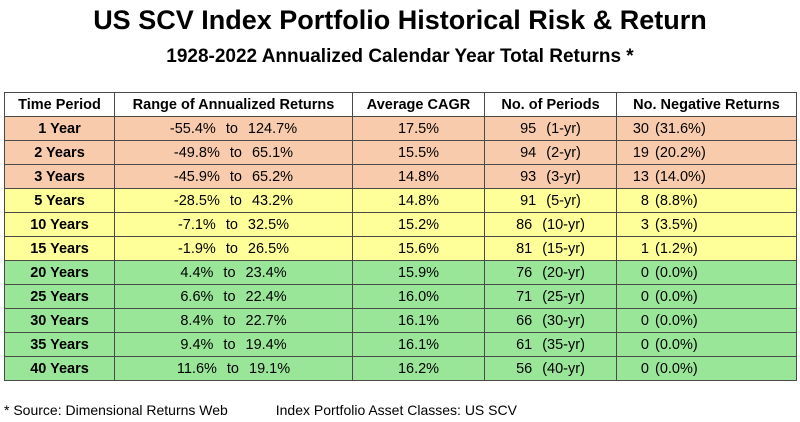 The width and height of the screenshot is (800, 422). I want to click on periods-cell: 81 (15-yr), so click(550, 248).